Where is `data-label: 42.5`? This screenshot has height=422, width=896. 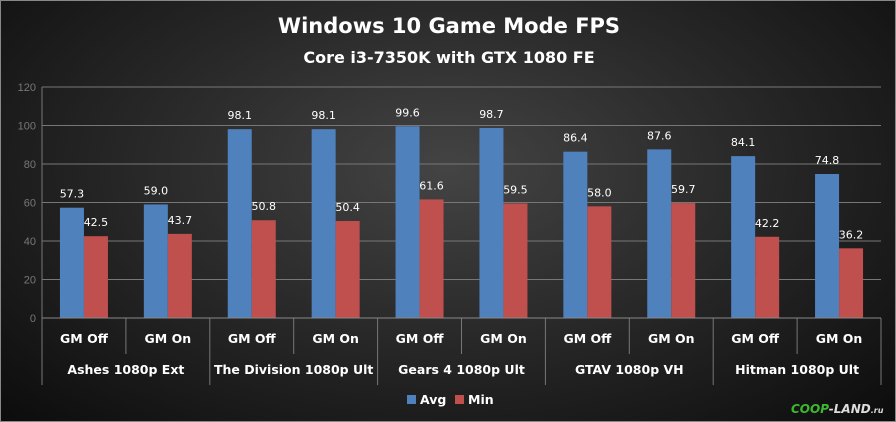 data-label: 42.5 is located at coordinates (96, 222).